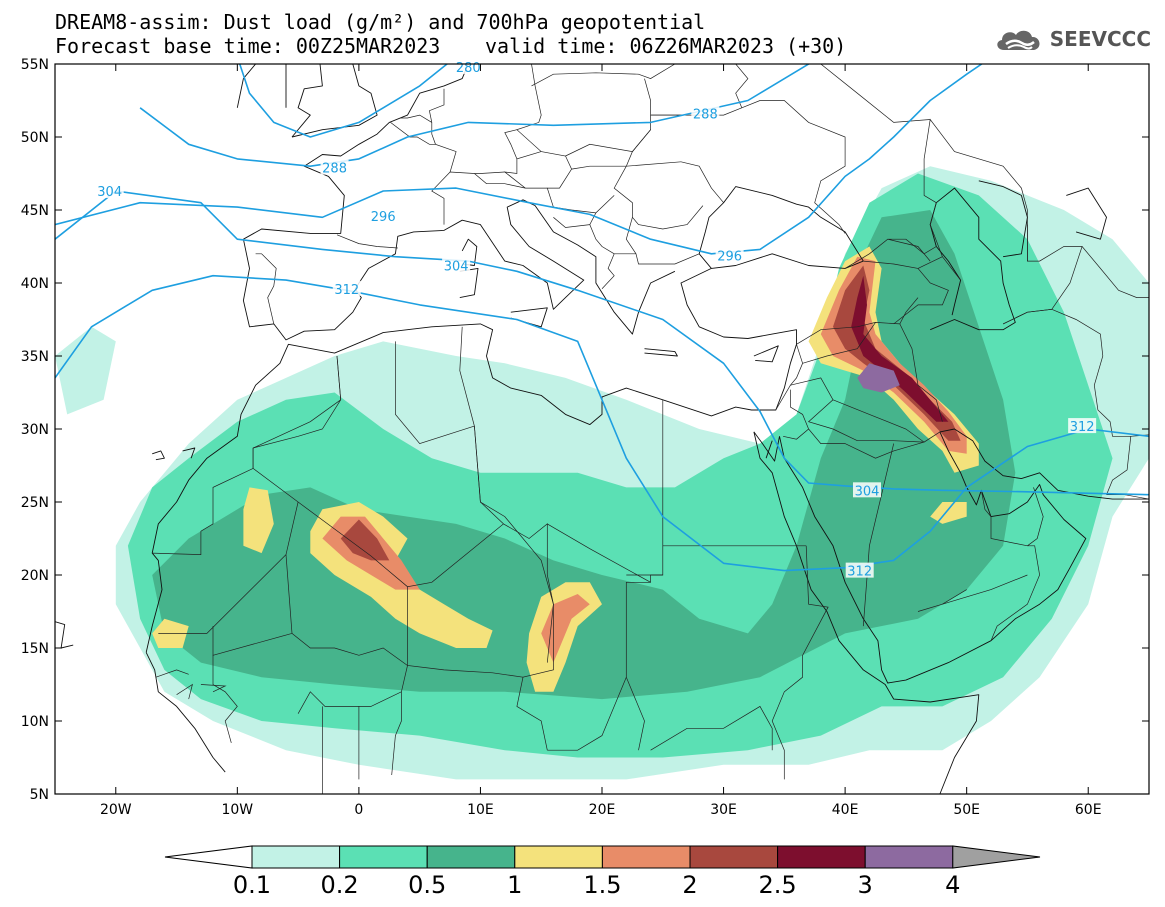 This screenshot has width=1165, height=907. What do you see at coordinates (296, 857) in the screenshot?
I see `colorbar-swatch-0.1` at bounding box center [296, 857].